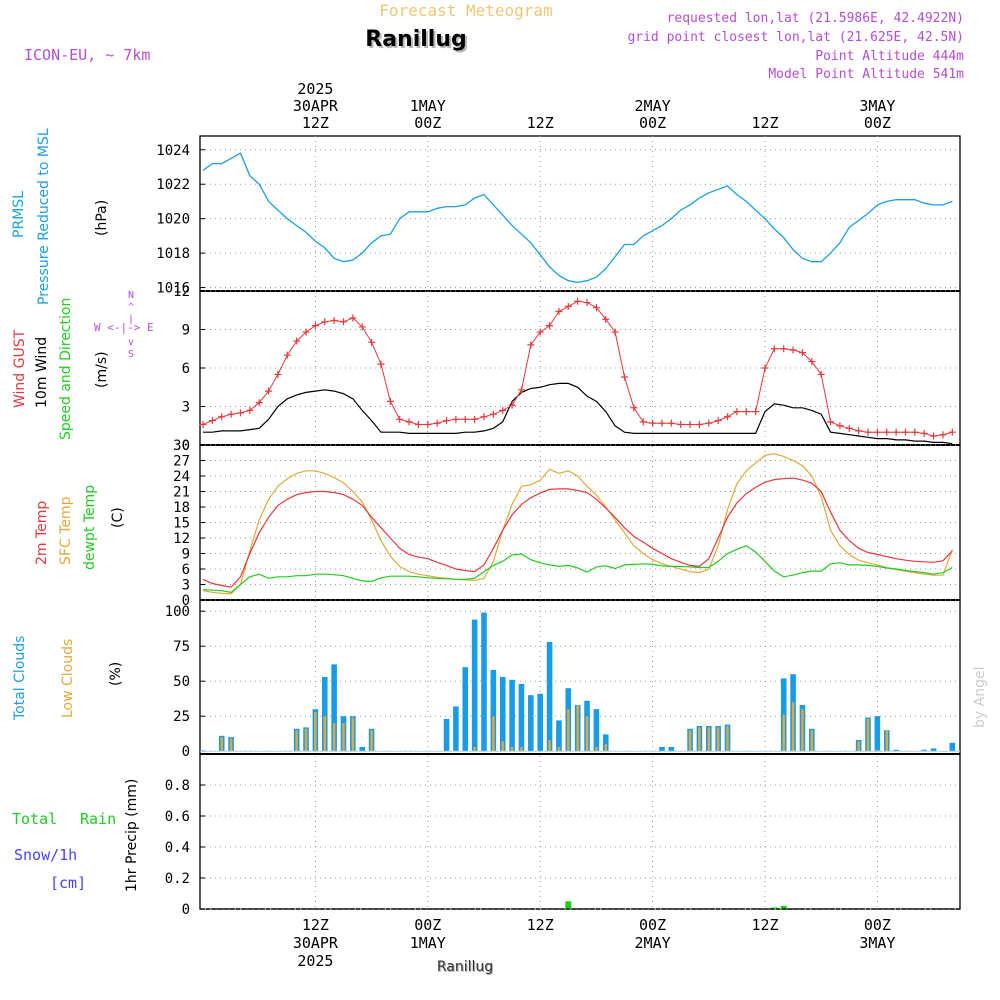 This screenshot has height=1000, width=1000. Describe the element at coordinates (980, 697) in the screenshot. I see `credit-watermark: by Angel` at that location.